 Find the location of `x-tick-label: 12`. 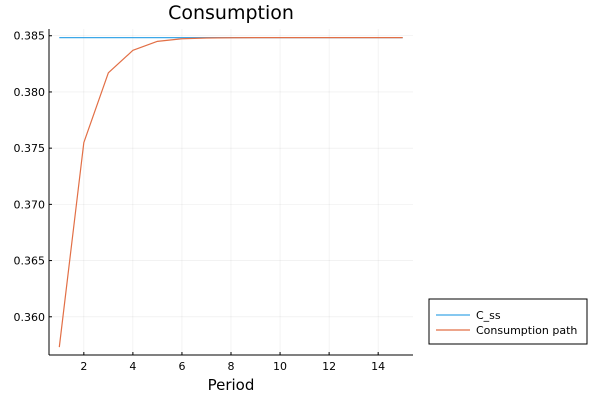

x-tick-label: 12 is located at coordinates (329, 366).